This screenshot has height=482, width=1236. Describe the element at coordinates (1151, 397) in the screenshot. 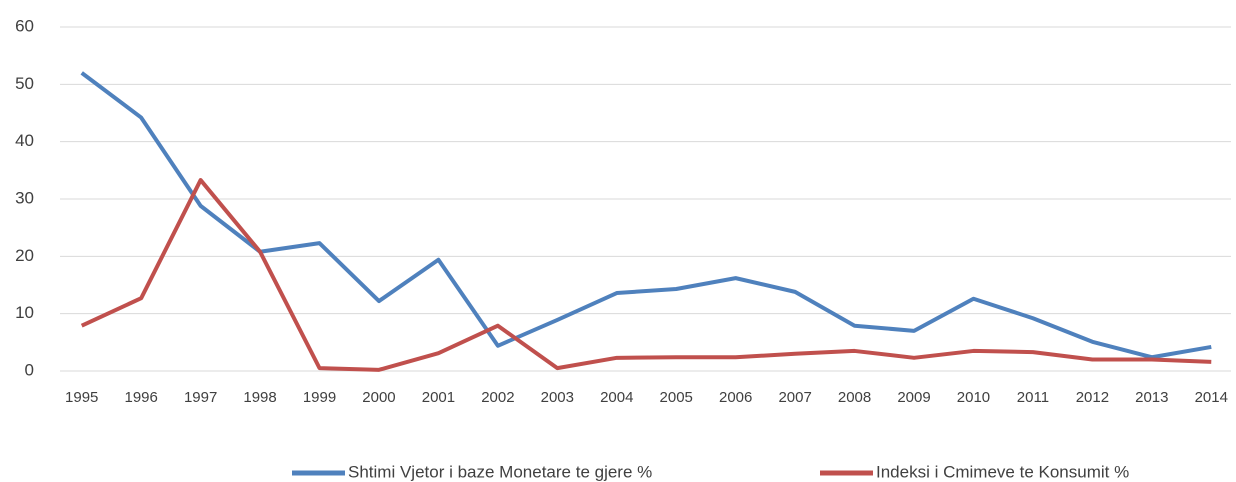

I see `x-tick-label: 2013` at that location.